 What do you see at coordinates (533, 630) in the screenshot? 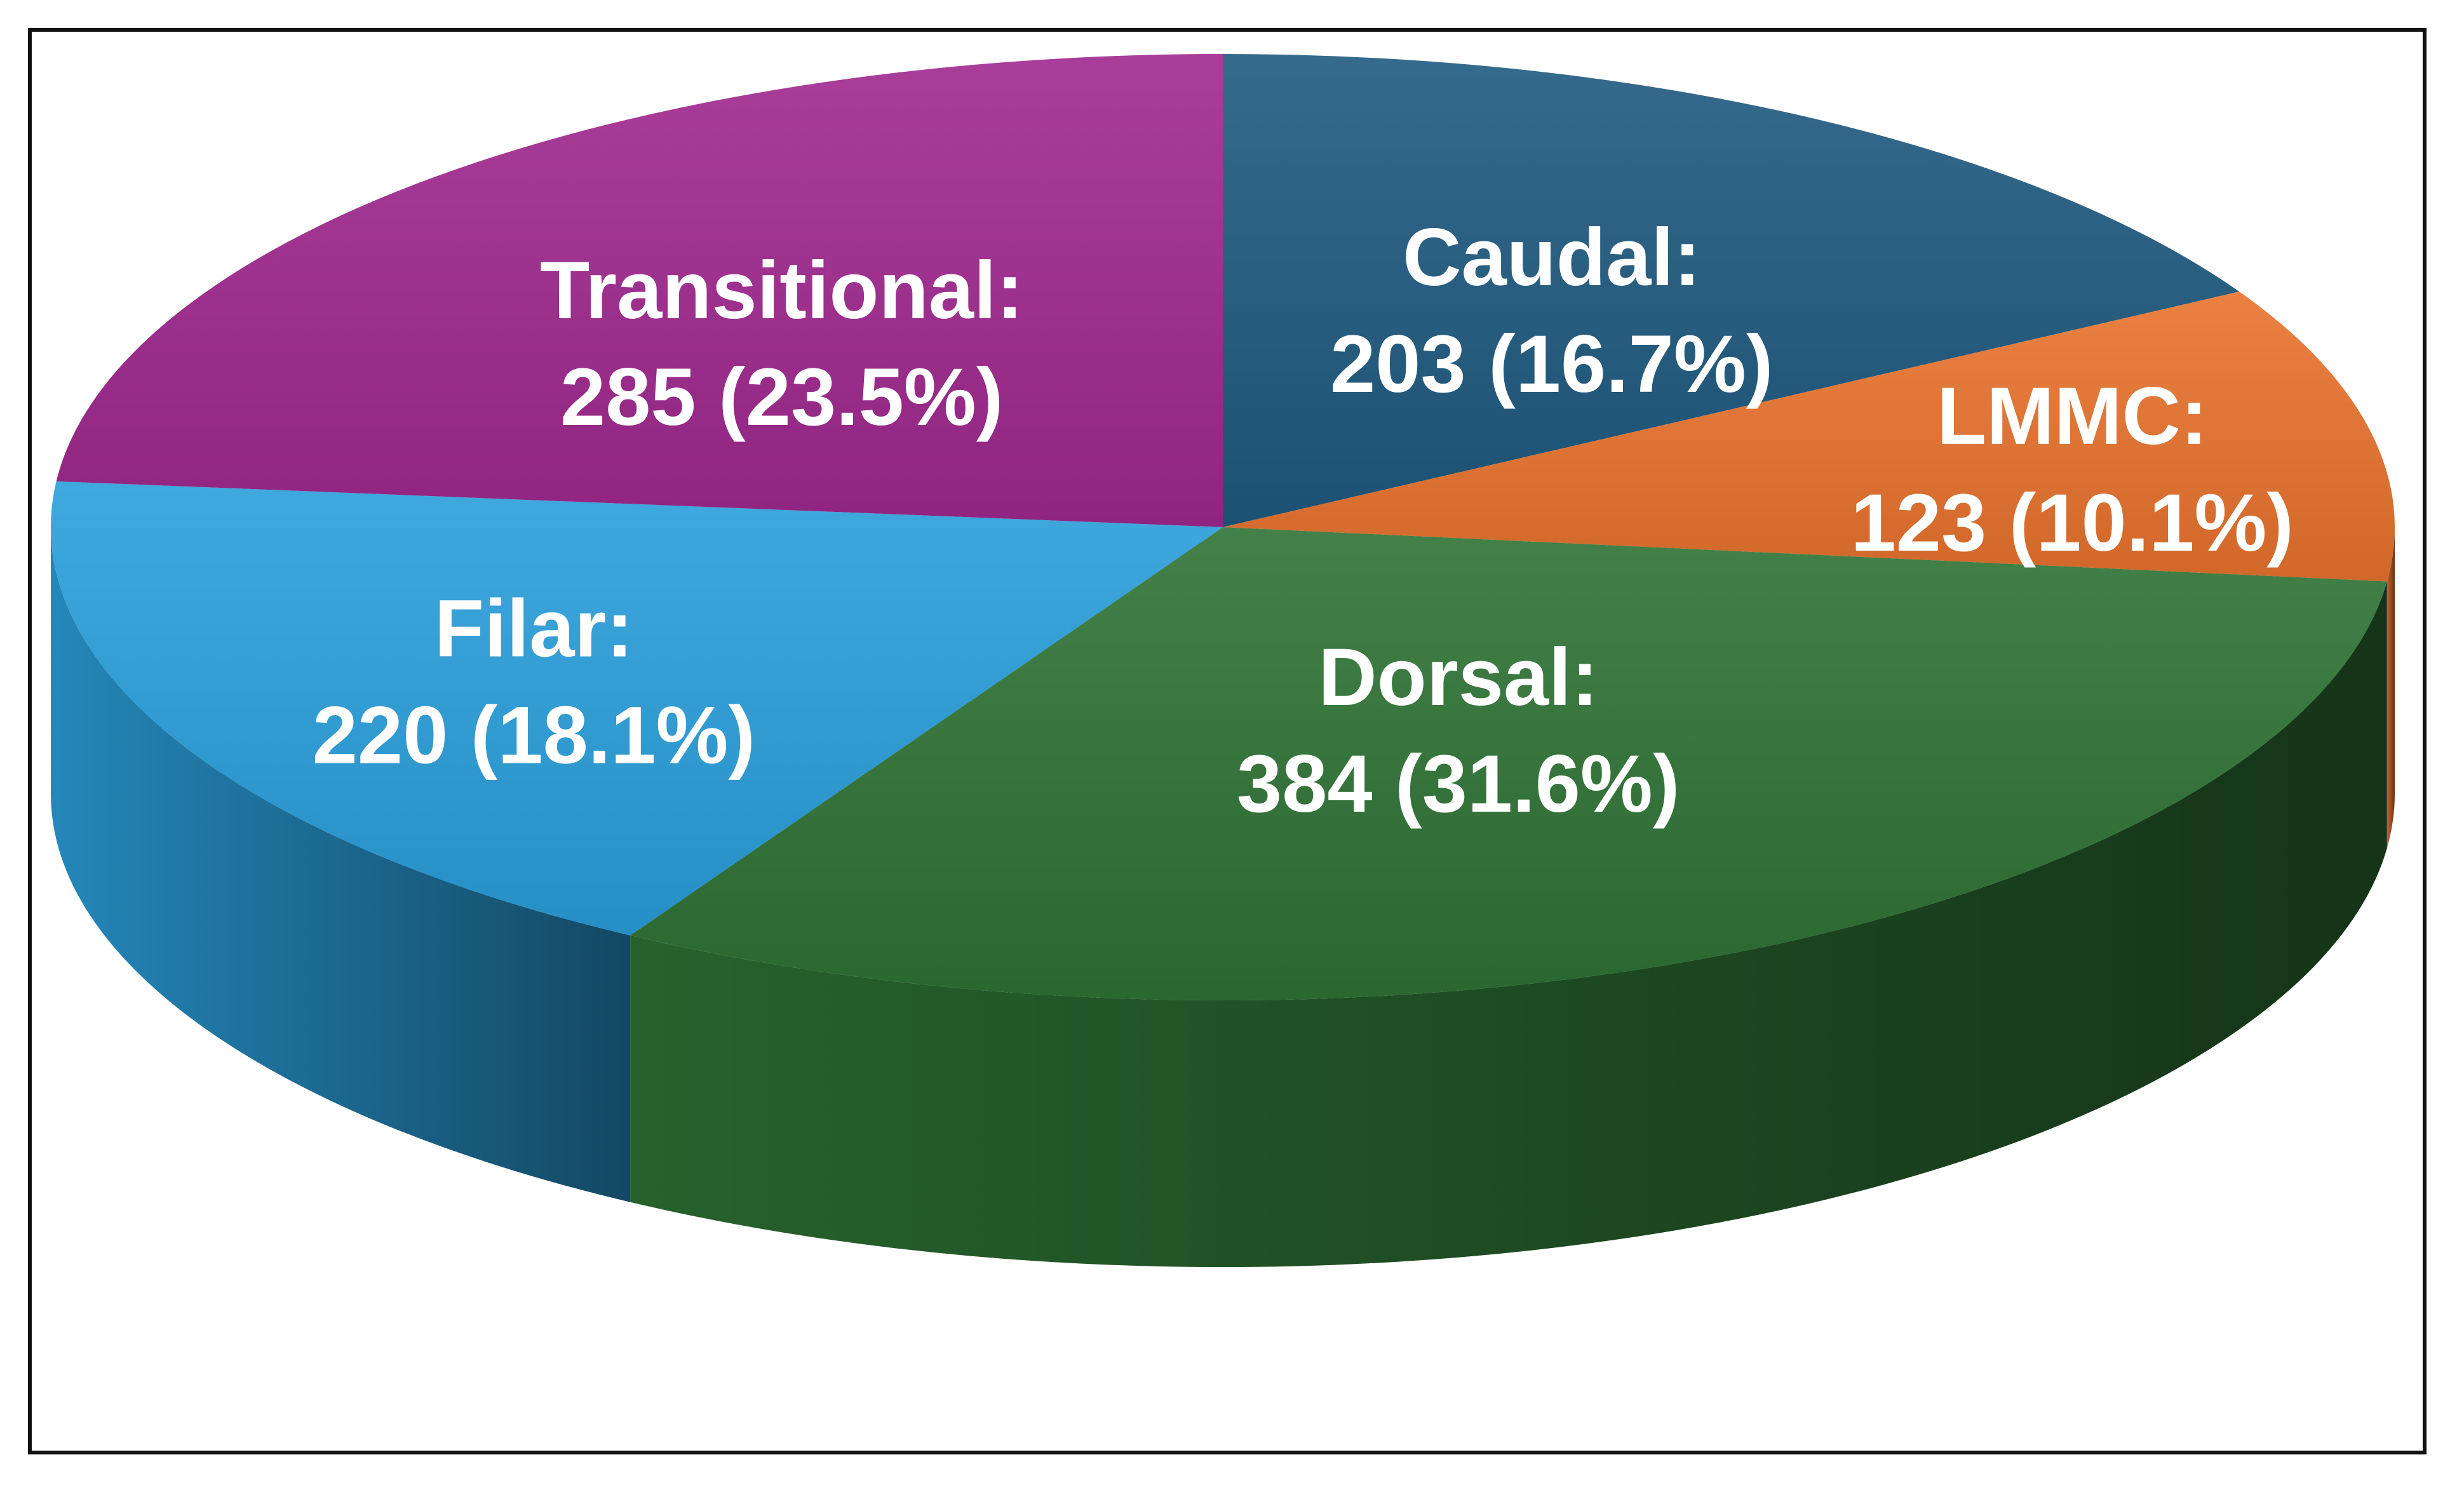
I see `slice-label-filar: Filar:` at bounding box center [533, 630].